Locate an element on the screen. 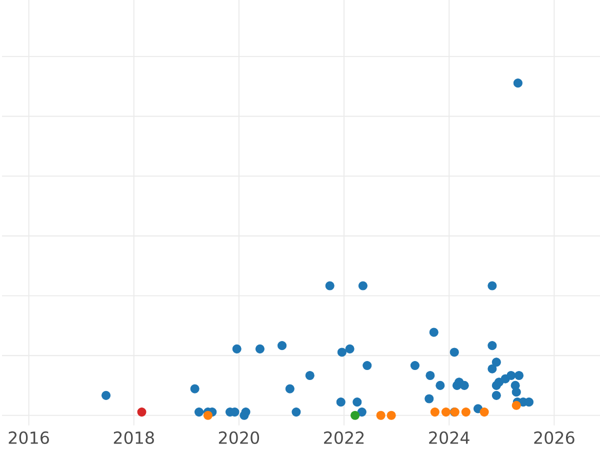  x-tick-label: 2016 is located at coordinates (28, 437).